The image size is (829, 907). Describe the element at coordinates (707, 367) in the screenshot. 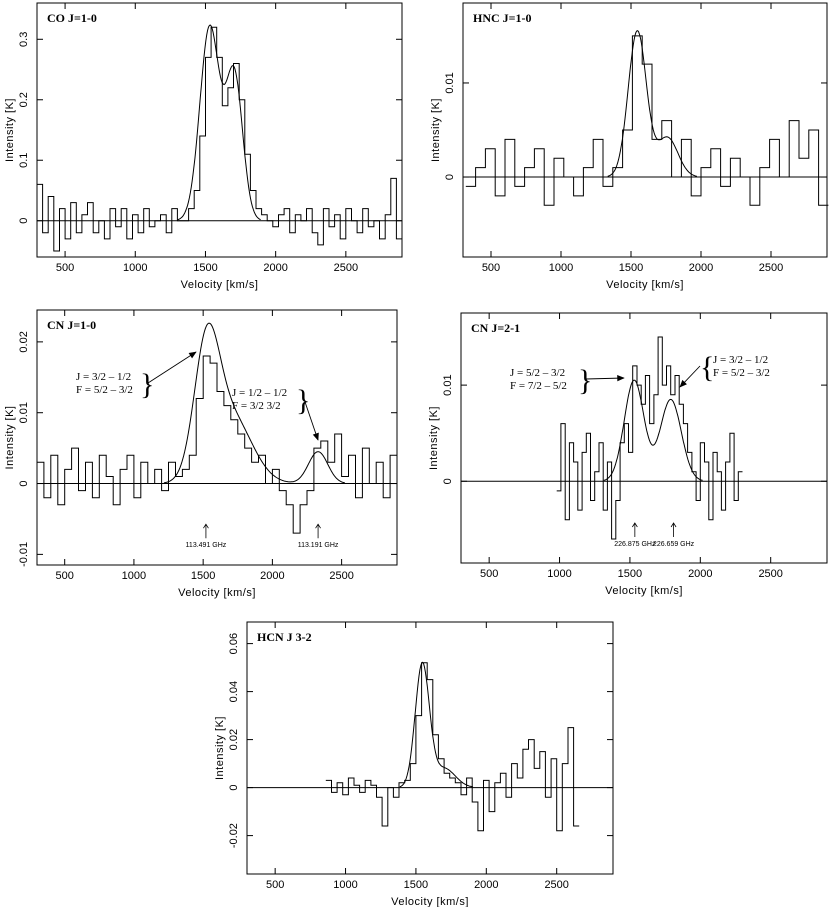

I see `transition-brace: {` at that location.